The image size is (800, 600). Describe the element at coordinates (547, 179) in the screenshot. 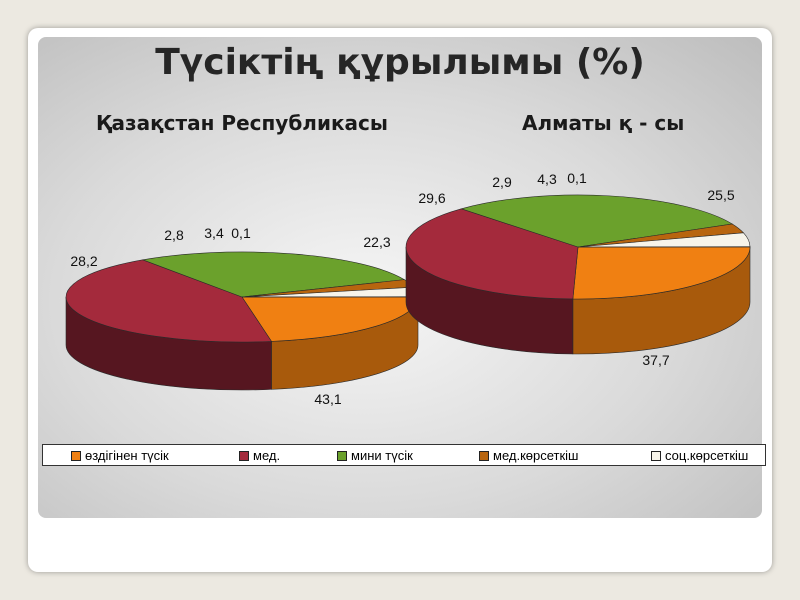

I see `pie-data-label: 4,3` at that location.